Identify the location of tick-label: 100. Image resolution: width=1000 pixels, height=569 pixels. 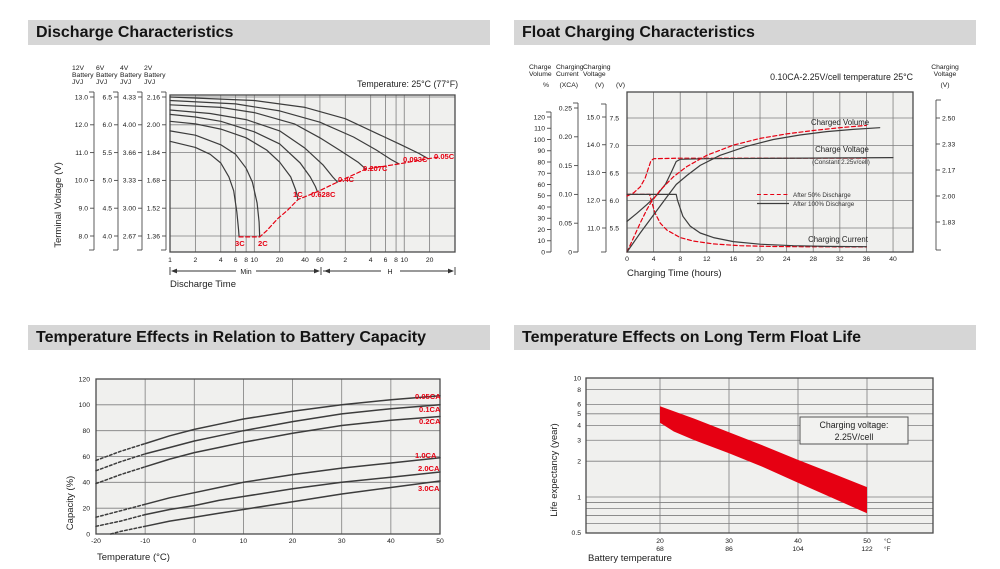
(540, 140).